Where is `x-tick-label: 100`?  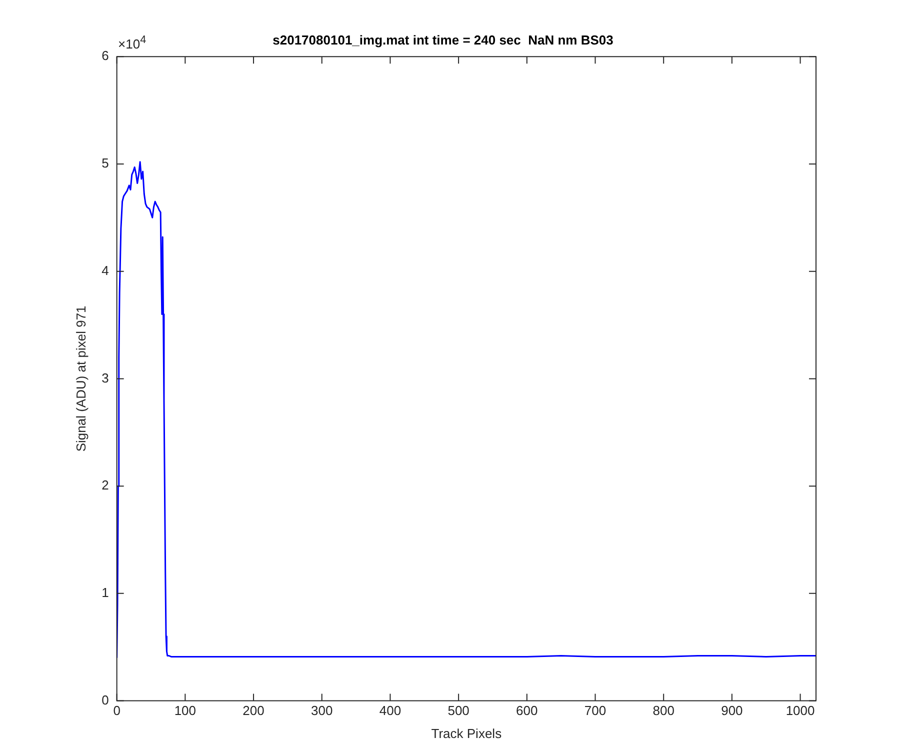
x-tick-label: 100 is located at coordinates (185, 710).